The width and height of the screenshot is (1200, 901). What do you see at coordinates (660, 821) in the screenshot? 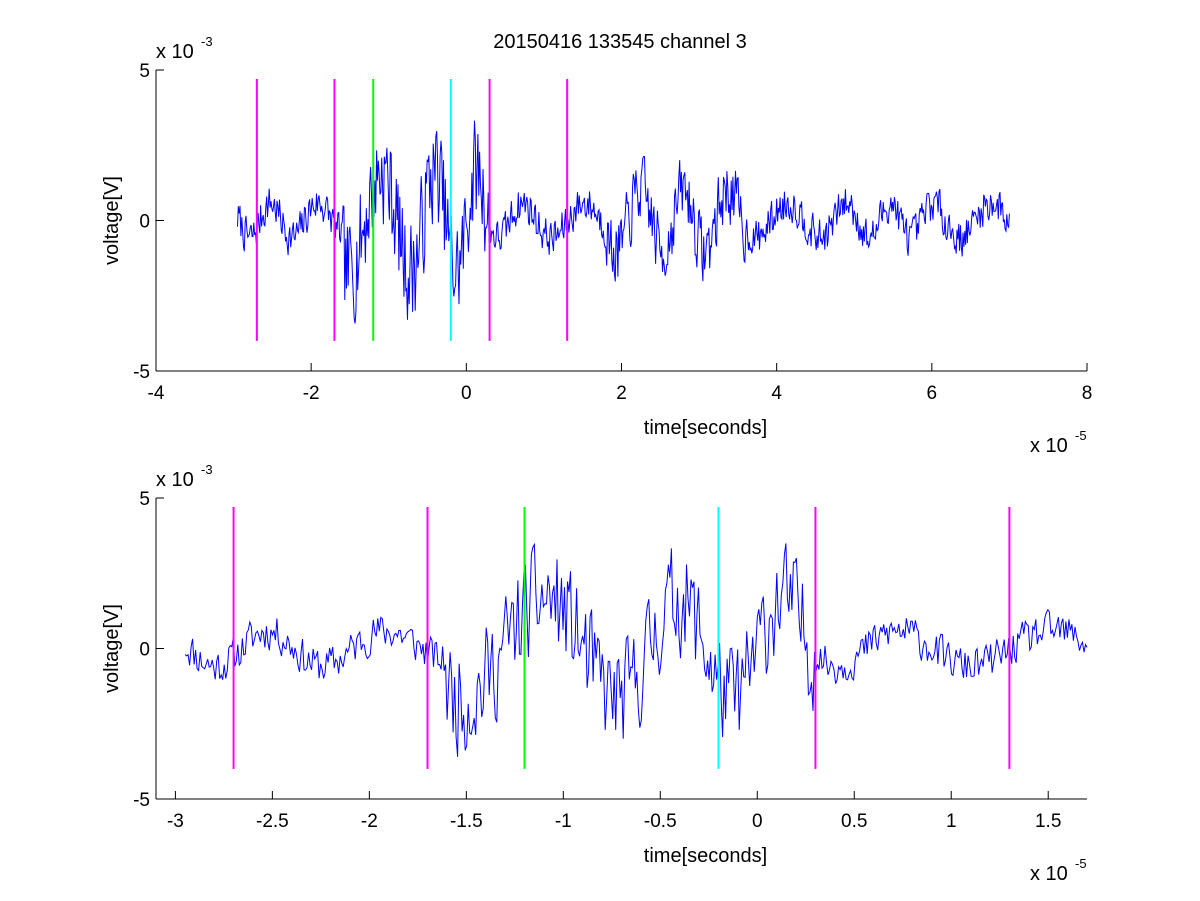
I see `x-tick-label: -0.5` at bounding box center [660, 821].